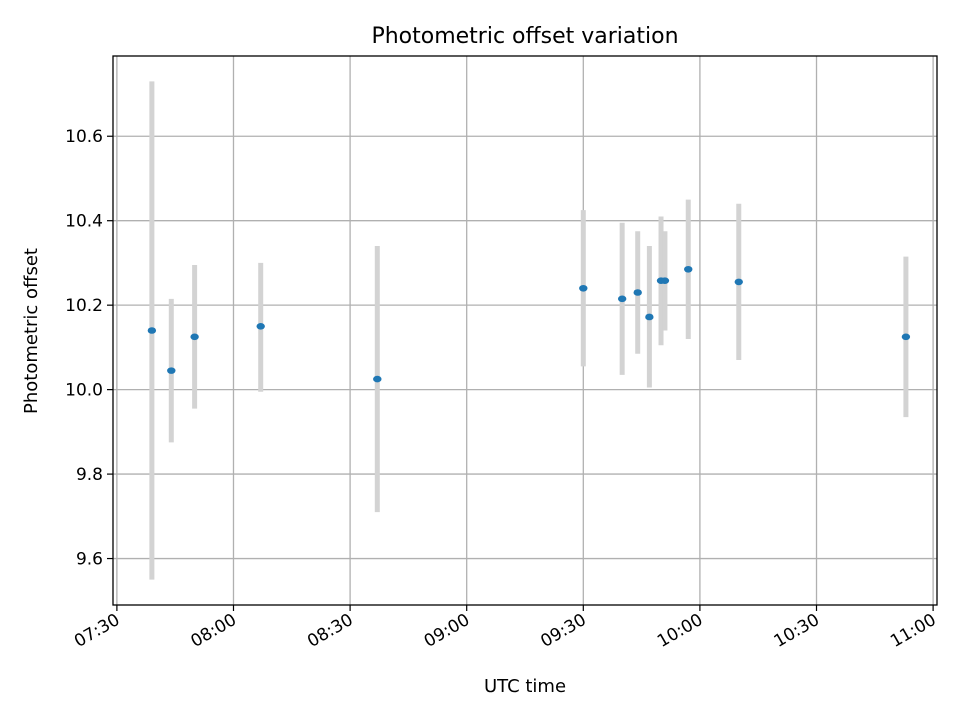 The width and height of the screenshot is (960, 720). I want to click on x-axis-ticks: 07:30 08:00 08:30 09:00 09:30 10:00 10:30 11:00, so click(505, 628).